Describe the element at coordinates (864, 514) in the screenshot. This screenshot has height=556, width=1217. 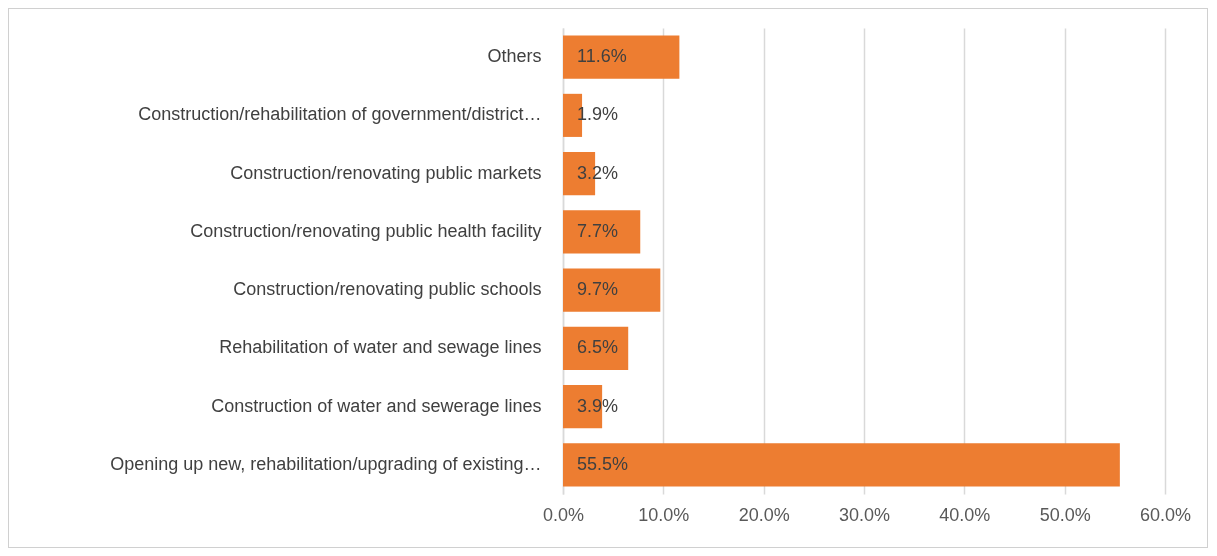
I see `x-tick-label: 30.0%` at that location.